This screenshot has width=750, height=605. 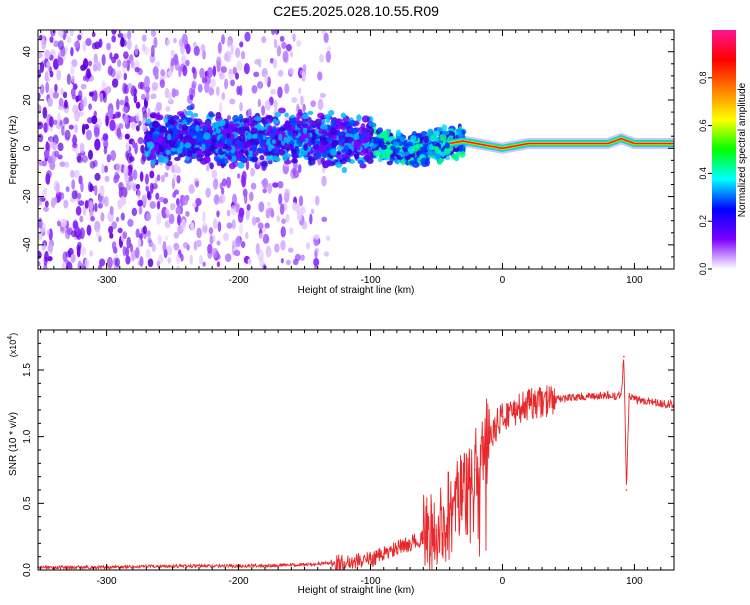 What do you see at coordinates (27, 370) in the screenshot?
I see `snr-y-tick-label: 1.5` at bounding box center [27, 370].